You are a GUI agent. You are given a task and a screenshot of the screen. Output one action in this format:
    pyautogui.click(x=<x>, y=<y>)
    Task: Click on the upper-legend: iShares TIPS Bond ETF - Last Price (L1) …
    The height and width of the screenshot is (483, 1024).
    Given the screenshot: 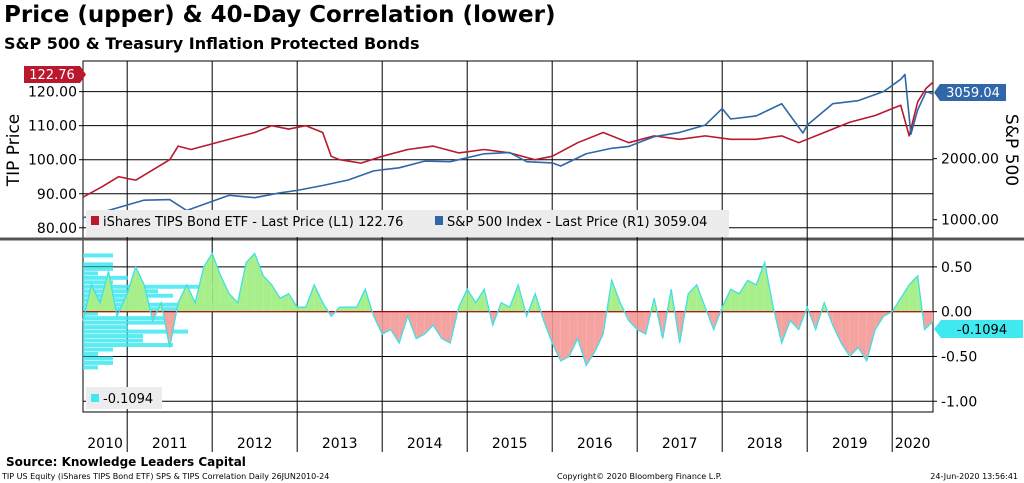 What is the action you would take?
    pyautogui.click(x=407, y=223)
    